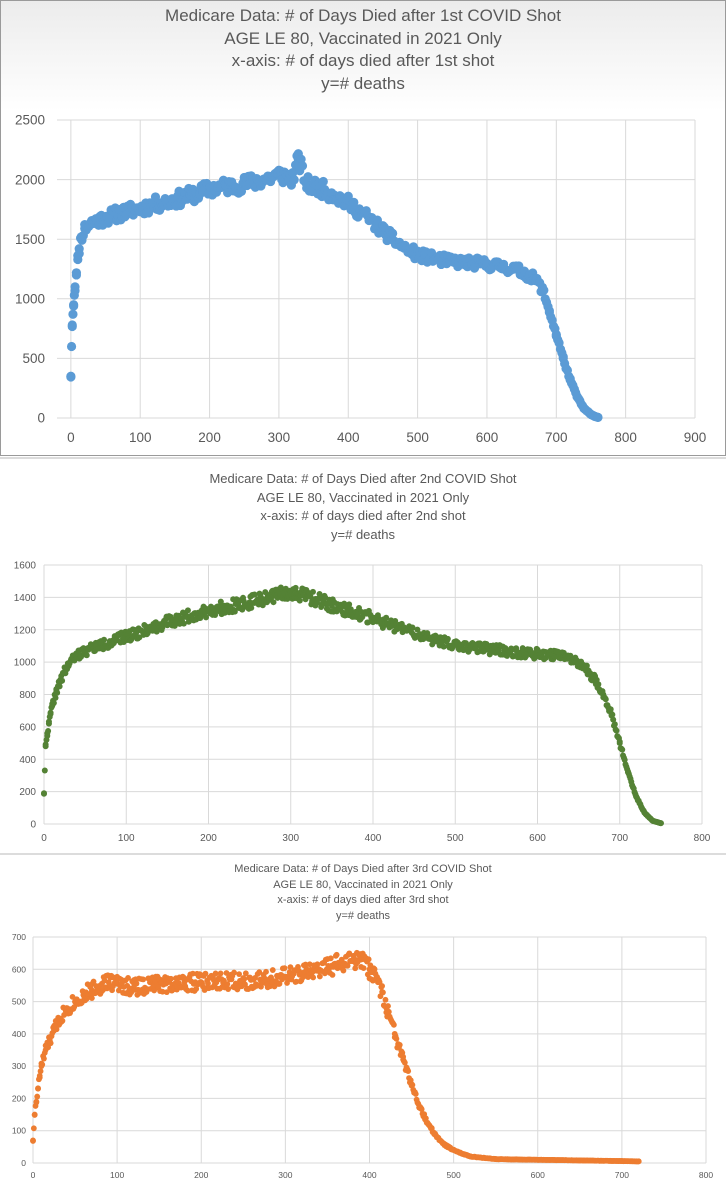  What do you see at coordinates (373, 838) in the screenshot?
I see `x-tick-label: 400` at bounding box center [373, 838].